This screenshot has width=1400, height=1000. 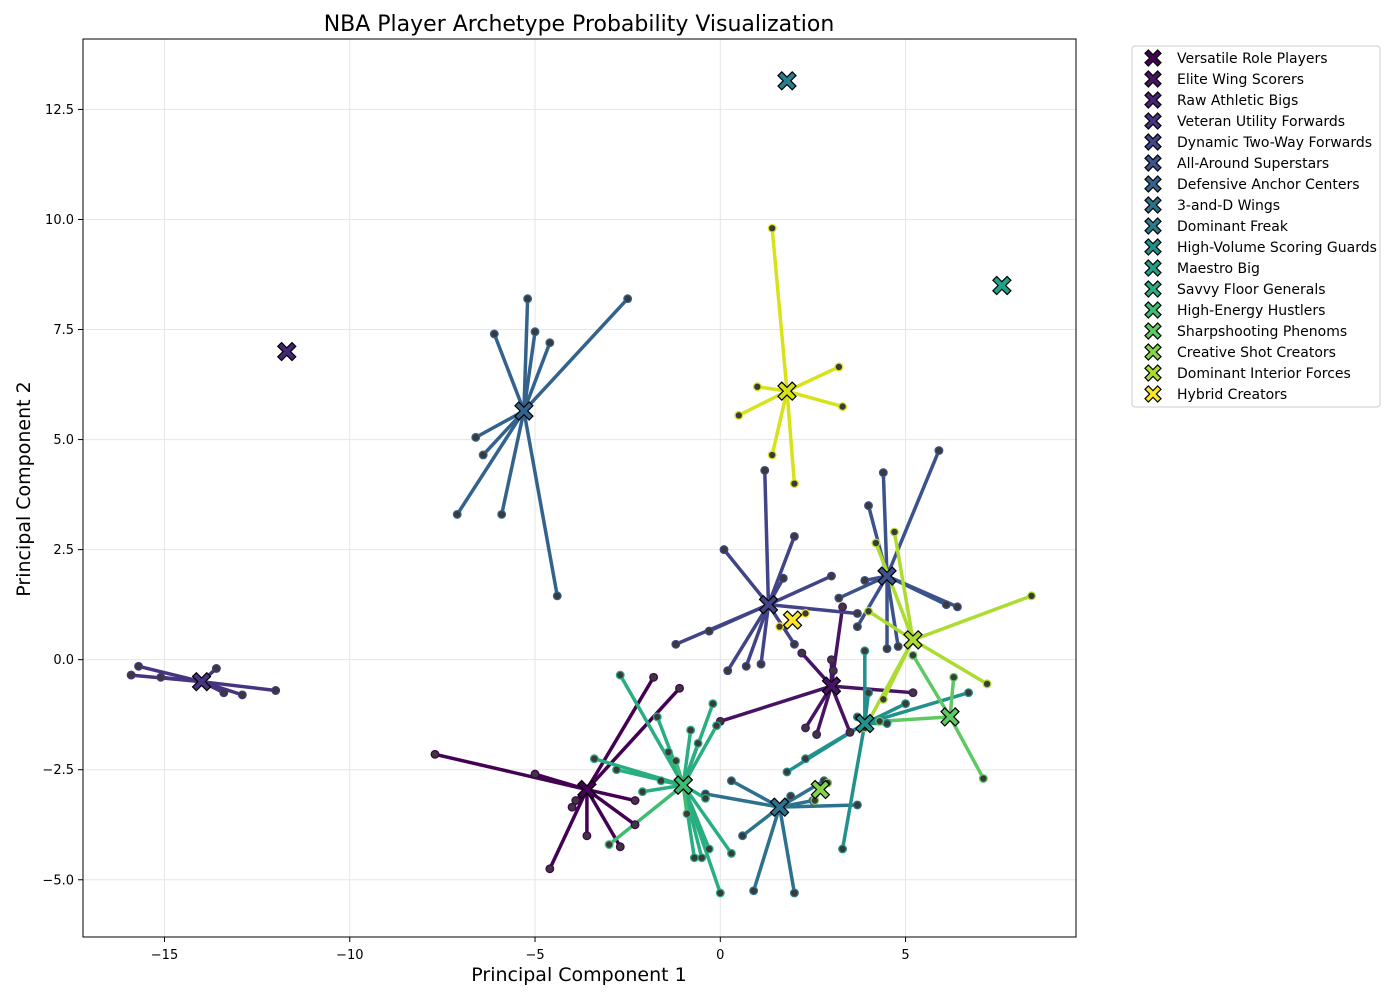 I want to click on y-tick-label: 5.0, so click(x=63, y=440).